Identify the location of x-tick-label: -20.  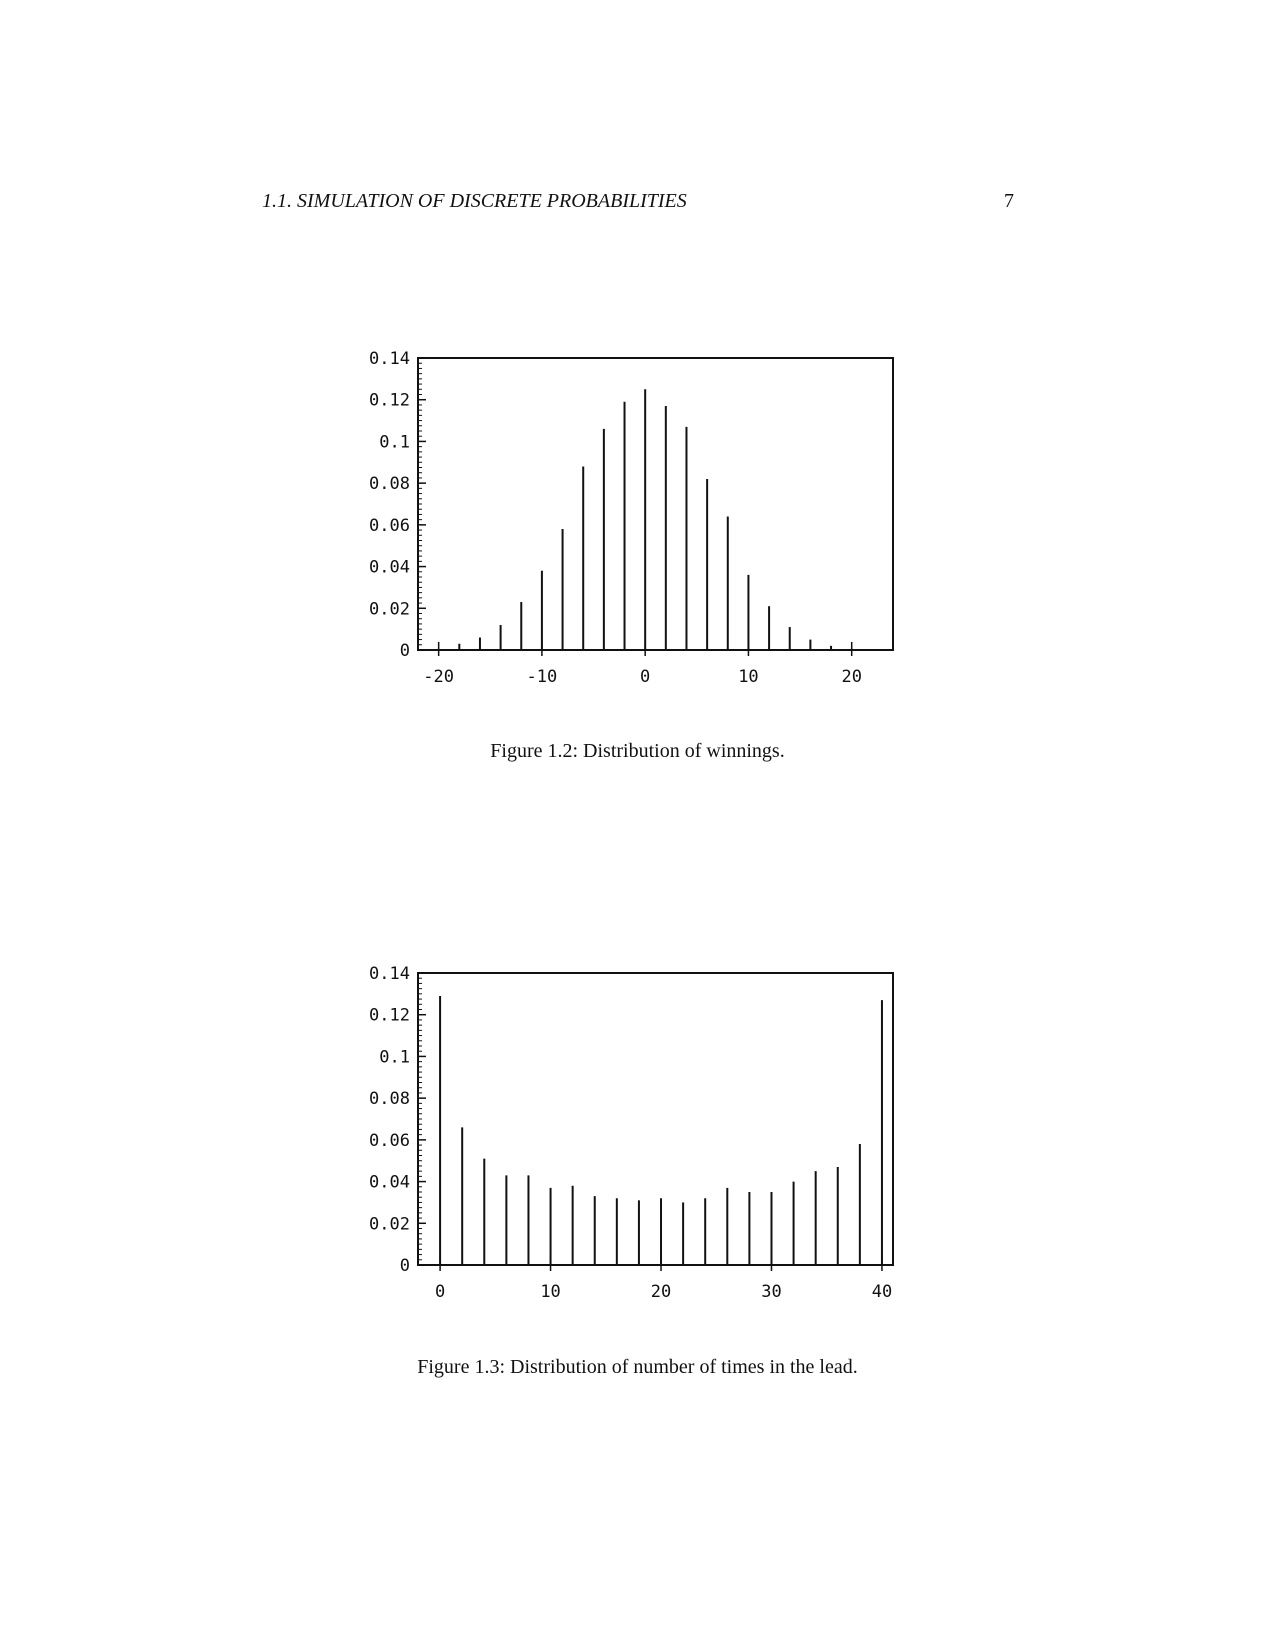
(438, 677).